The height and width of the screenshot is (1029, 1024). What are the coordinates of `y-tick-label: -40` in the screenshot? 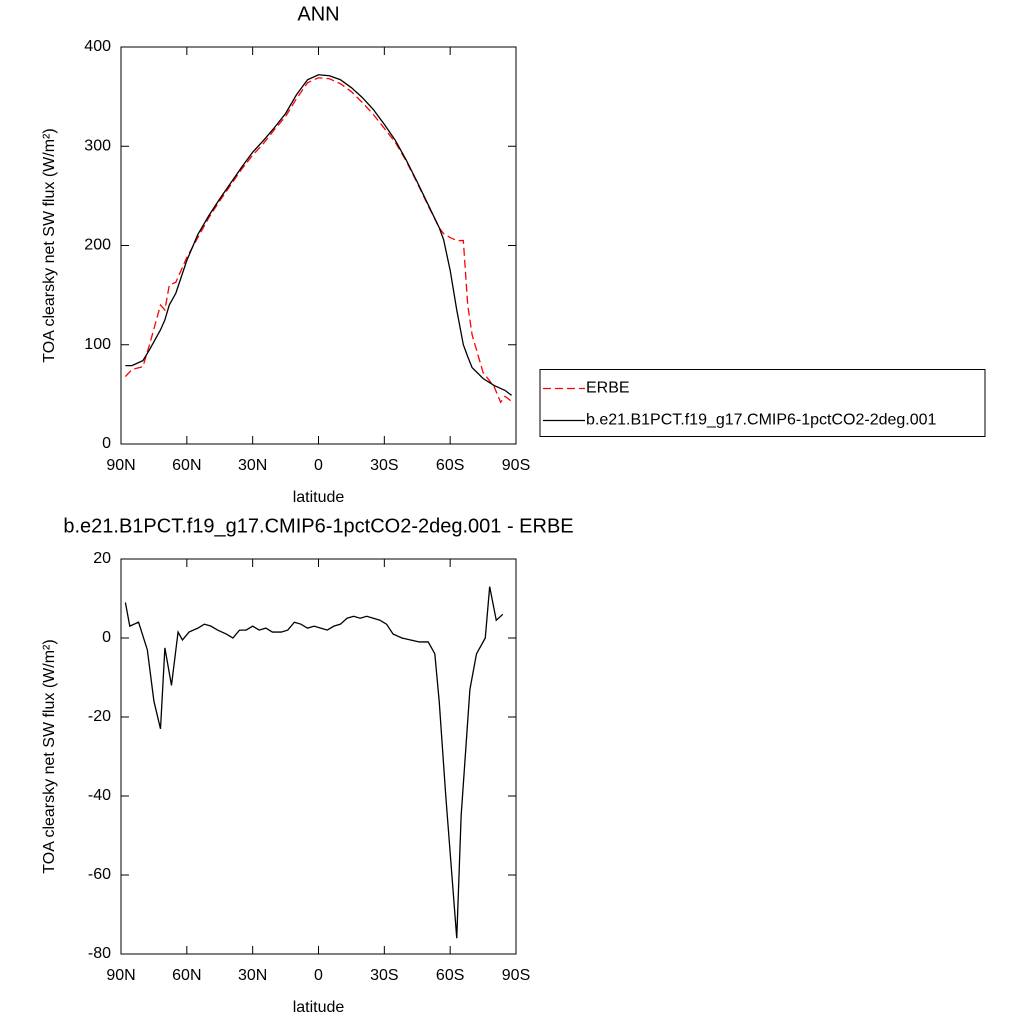 It's located at (99, 795).